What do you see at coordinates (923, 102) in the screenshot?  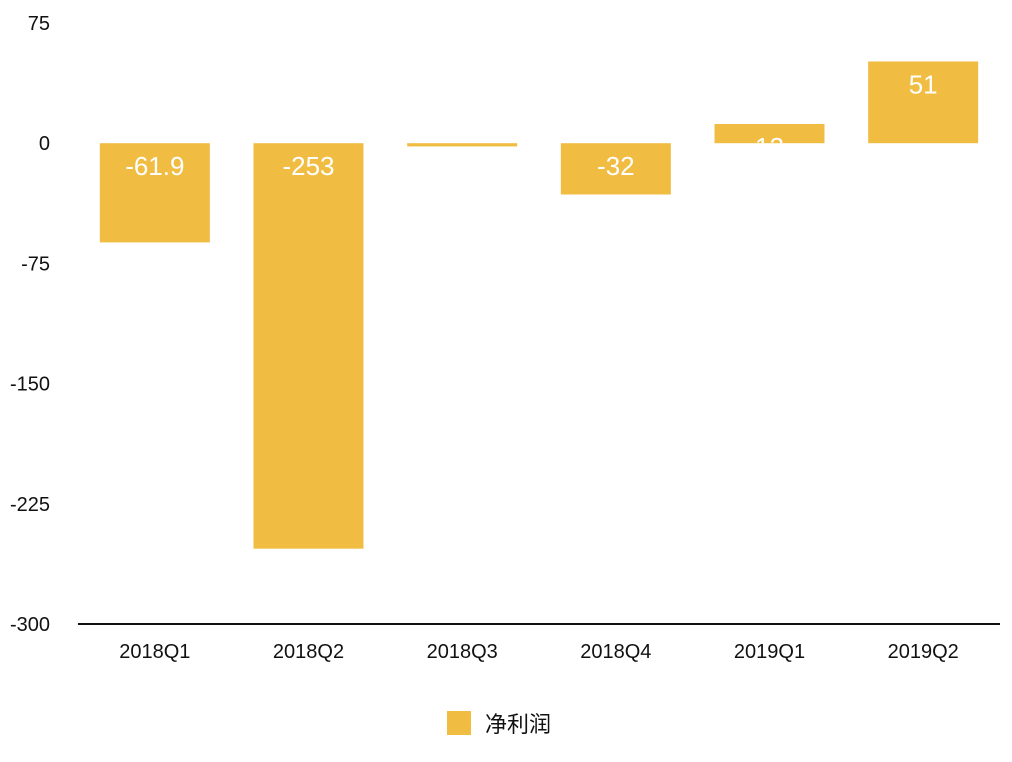 I see `bar-2019Q2` at bounding box center [923, 102].